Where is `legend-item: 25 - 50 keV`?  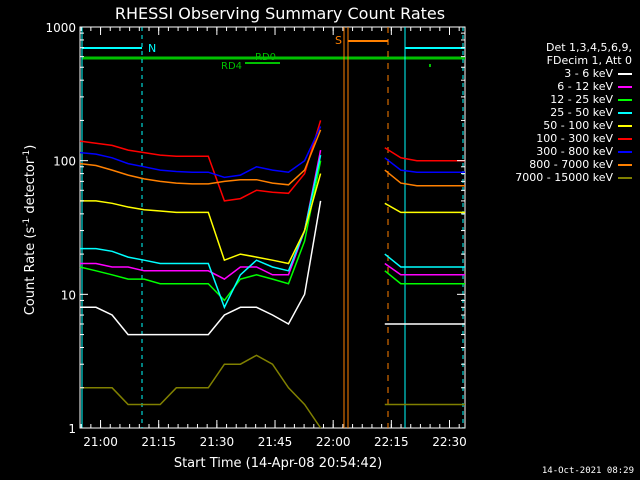 legend-item: 25 - 50 keV is located at coordinates (552, 112).